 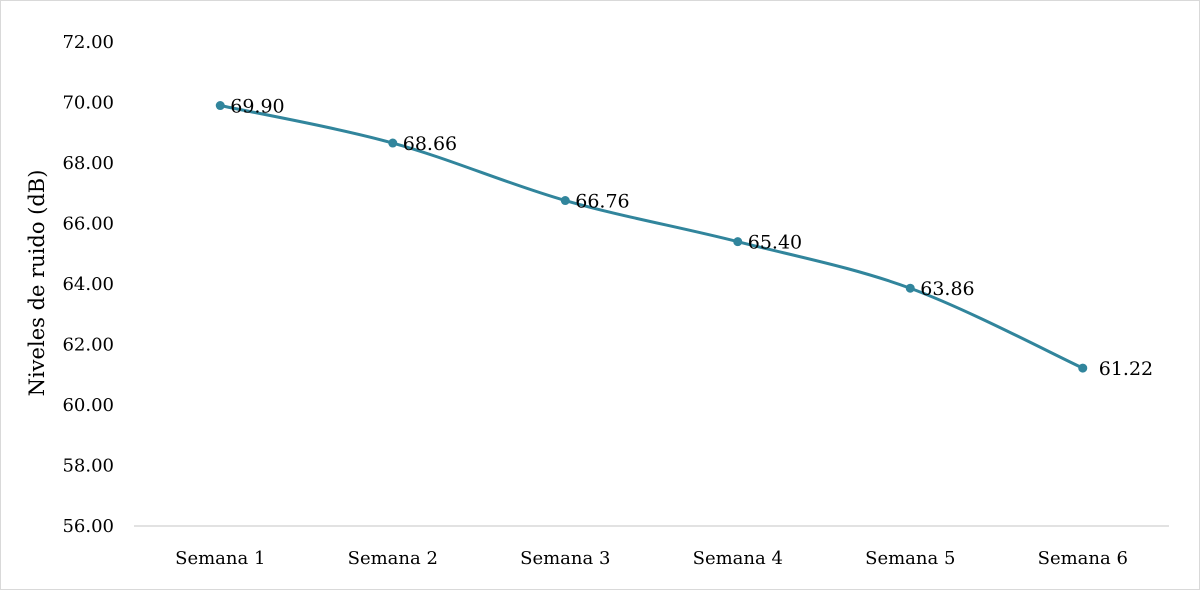 I want to click on y-tick-label: 70.00, so click(x=88, y=103).